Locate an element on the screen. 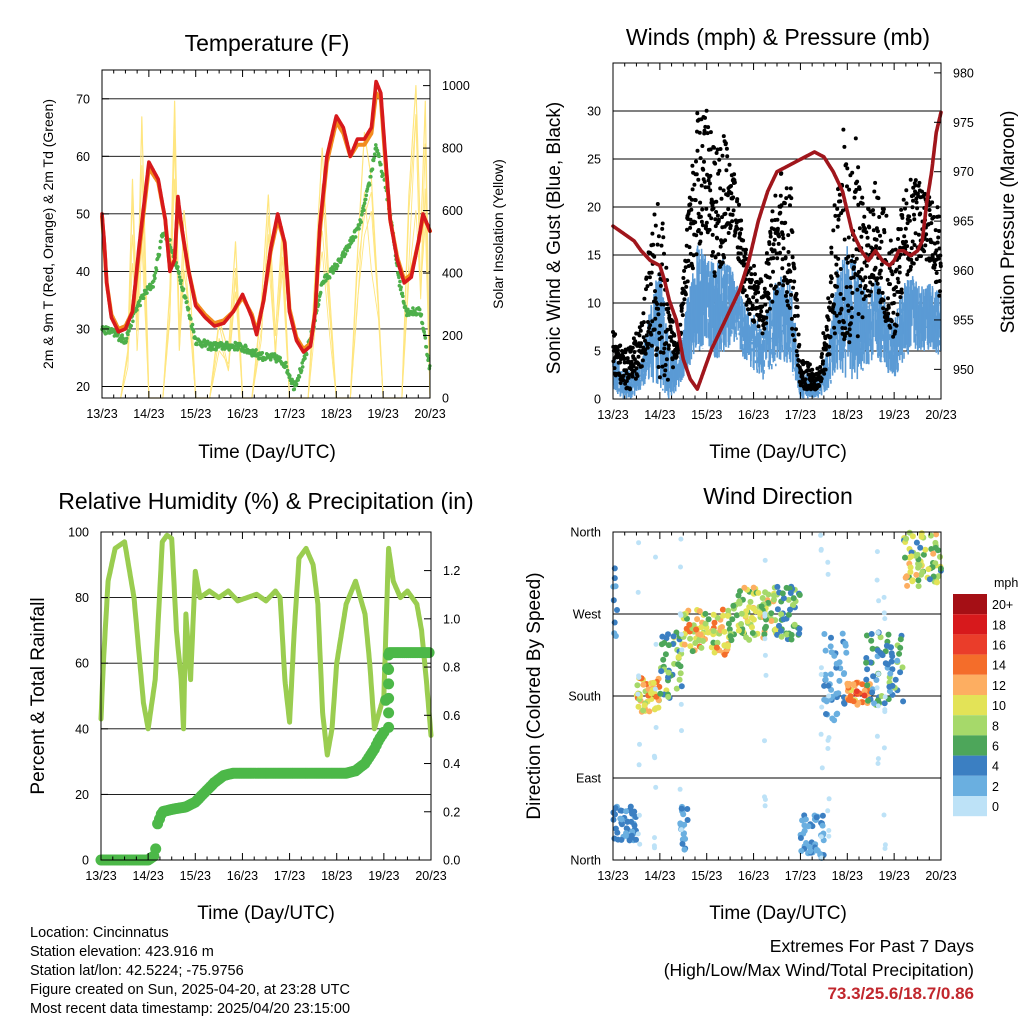 This screenshot has width=1024, height=1024. x-tick-label: 17/23 is located at coordinates (289, 876).